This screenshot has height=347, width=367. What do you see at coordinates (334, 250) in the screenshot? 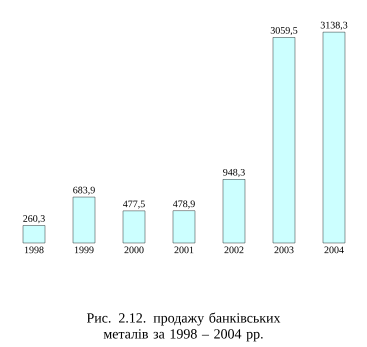
I see `x-tick-label: 2004` at bounding box center [334, 250].